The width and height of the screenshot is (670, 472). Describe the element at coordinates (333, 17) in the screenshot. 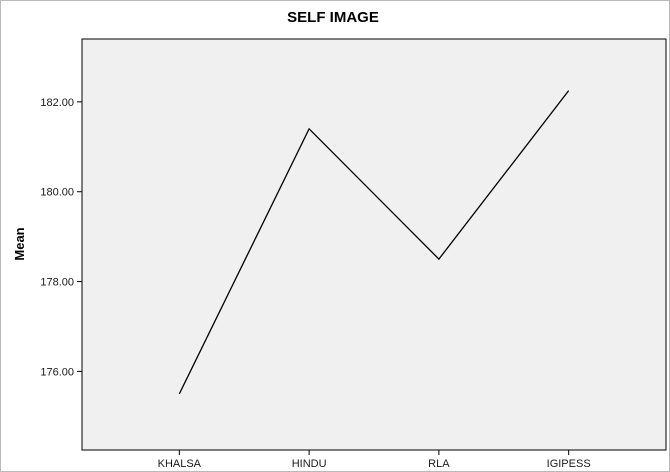

I see `chart-title: SELF IMAGE` at that location.